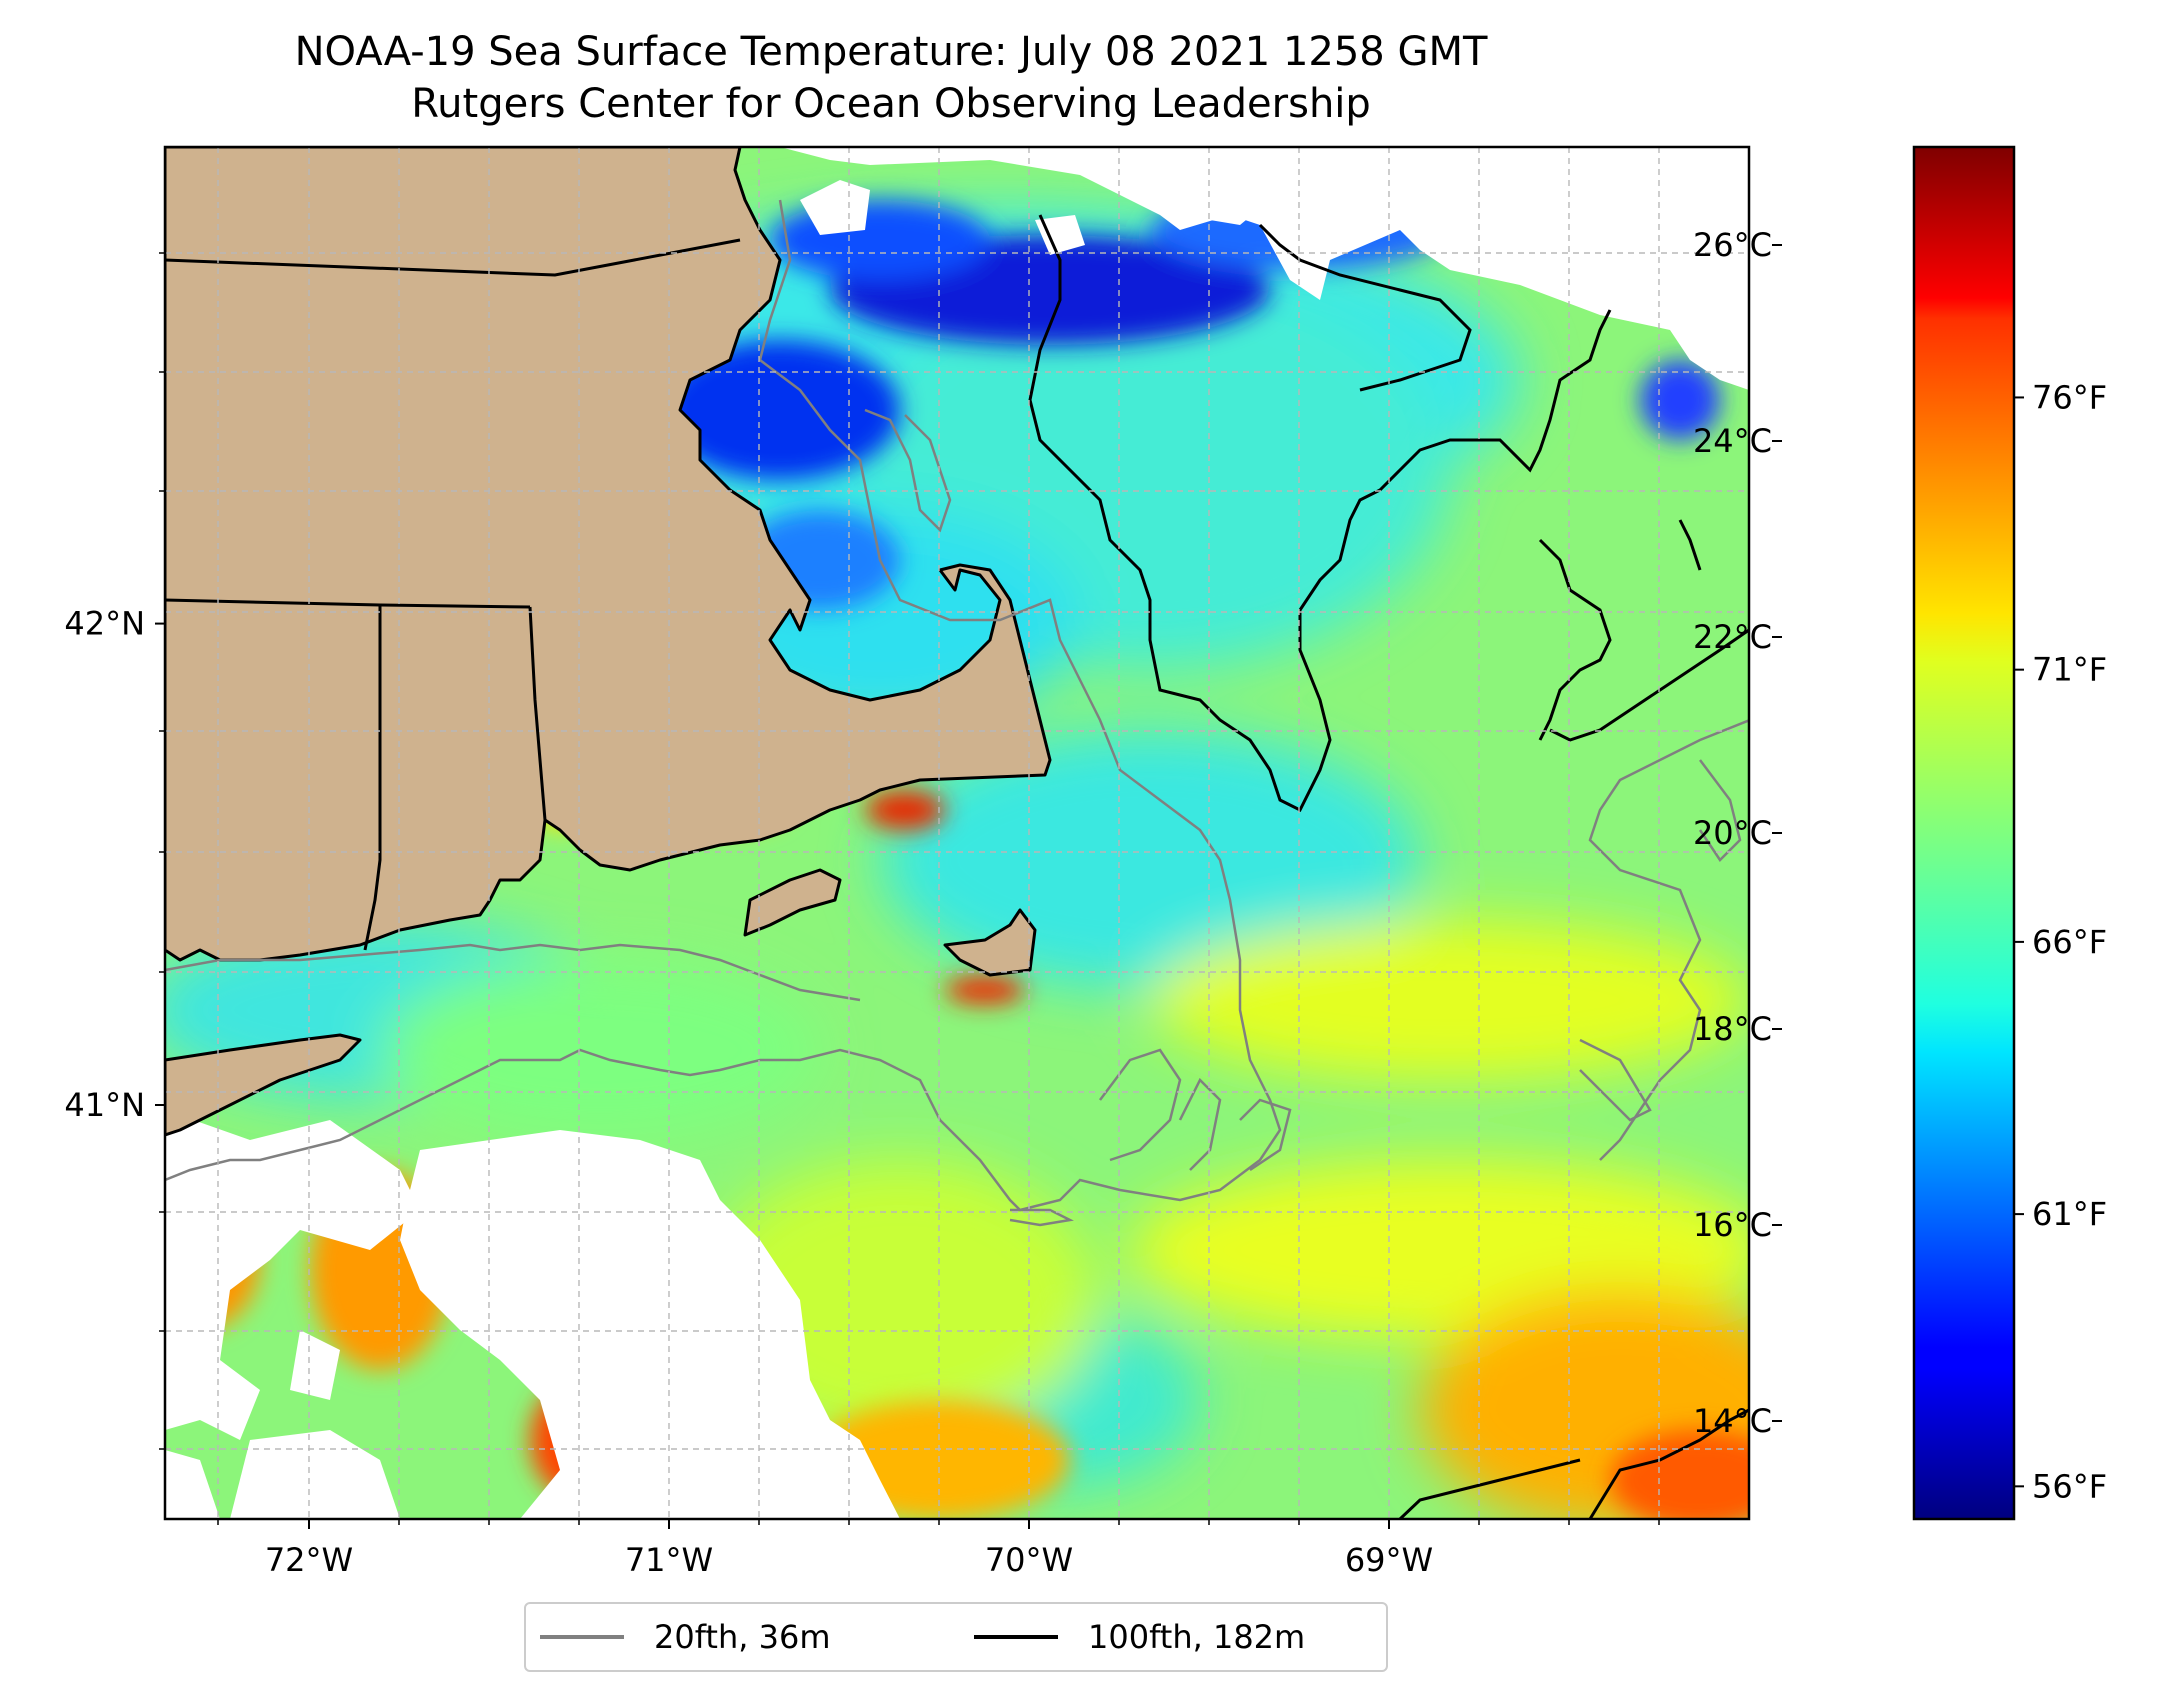 This screenshot has height=1704, width=2160. I want to click on colorbar-fahrenheit-axis: 56°F 61°F 66°F 71°F 76°F, so click(2060, 941).